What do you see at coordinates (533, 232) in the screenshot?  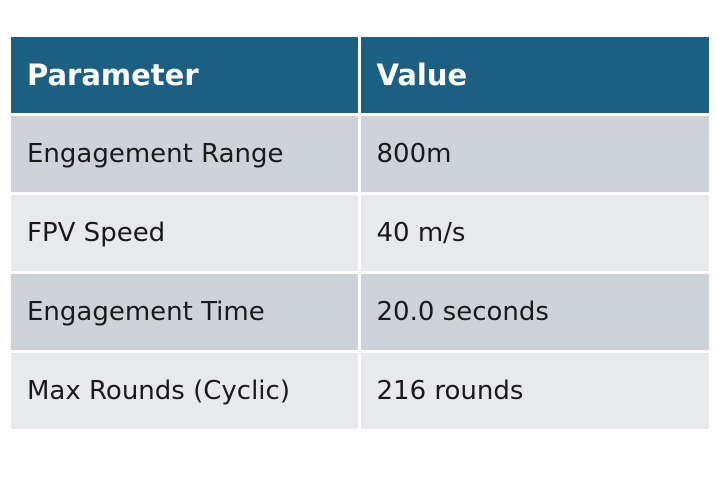 I see `value-cell: 40 m/s` at bounding box center [533, 232].